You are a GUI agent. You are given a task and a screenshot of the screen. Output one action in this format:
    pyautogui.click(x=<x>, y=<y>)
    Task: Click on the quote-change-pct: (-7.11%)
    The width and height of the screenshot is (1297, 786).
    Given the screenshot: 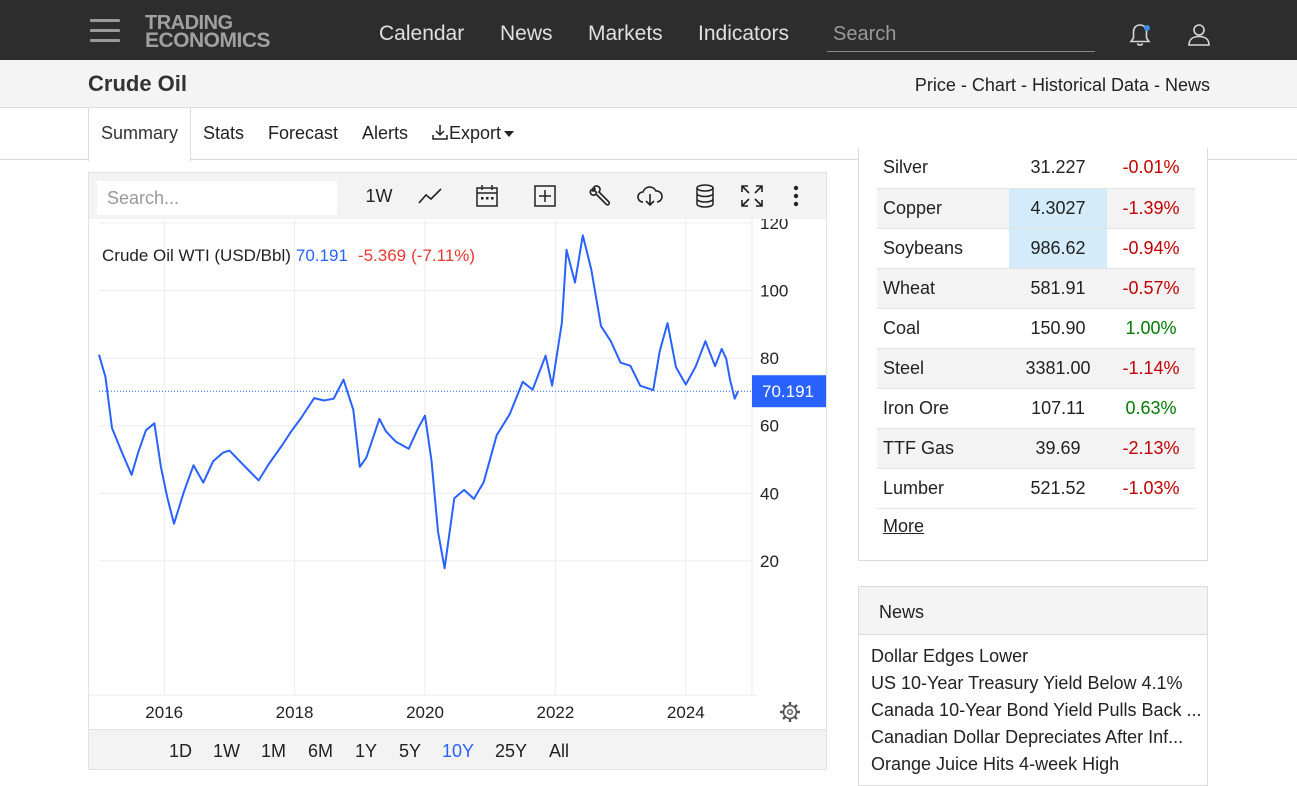 What is the action you would take?
    pyautogui.click(x=443, y=255)
    